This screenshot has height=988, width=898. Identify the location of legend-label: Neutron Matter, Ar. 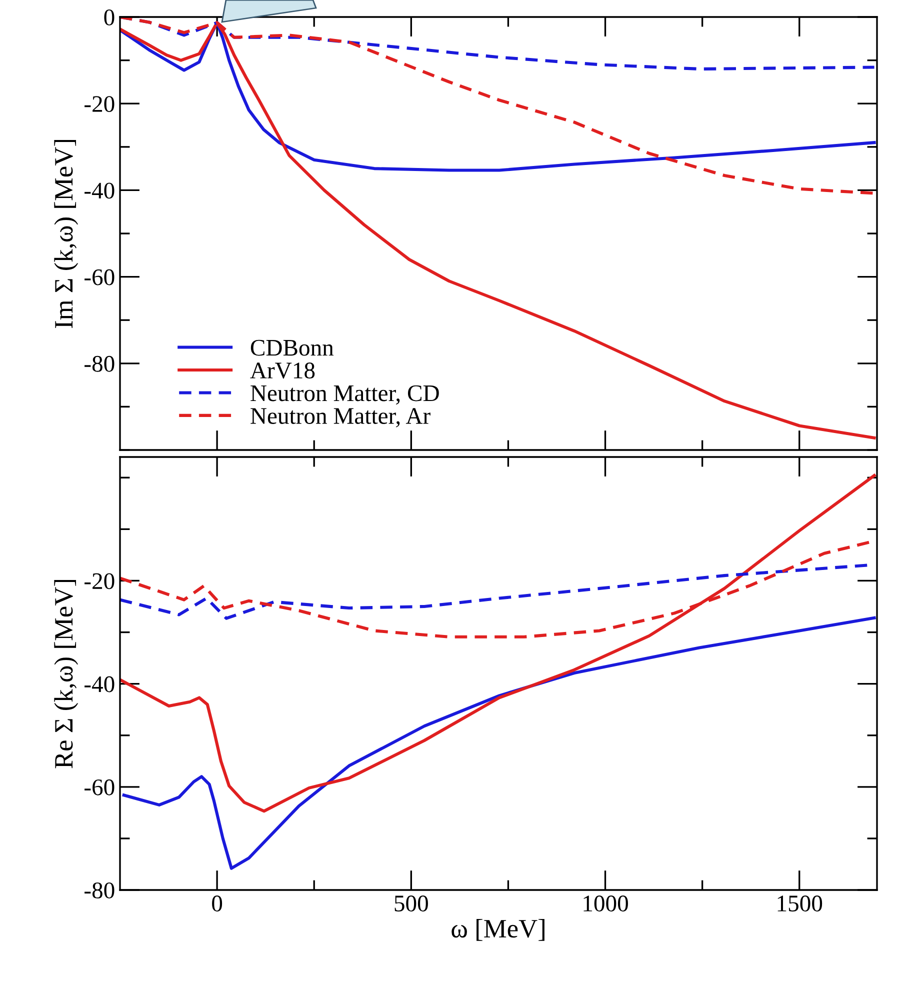
(340, 418).